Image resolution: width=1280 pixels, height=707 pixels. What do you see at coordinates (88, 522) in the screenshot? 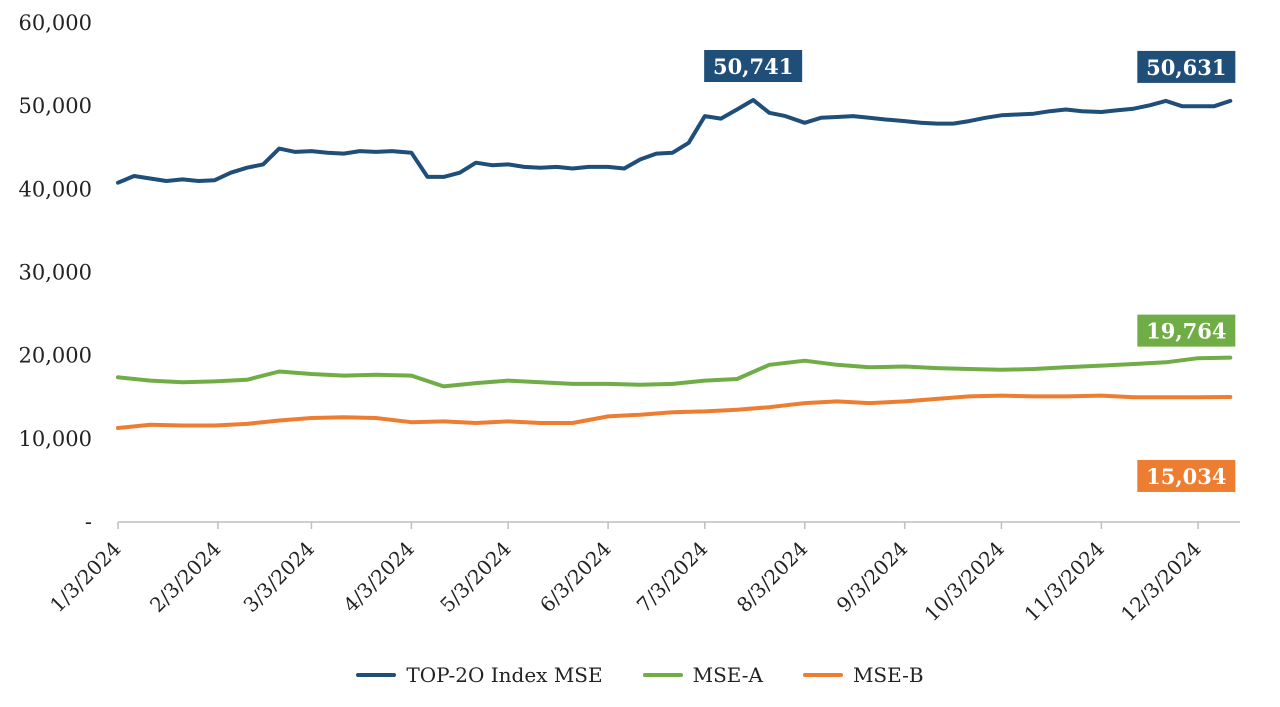
I see `y-tick-label: -` at bounding box center [88, 522].